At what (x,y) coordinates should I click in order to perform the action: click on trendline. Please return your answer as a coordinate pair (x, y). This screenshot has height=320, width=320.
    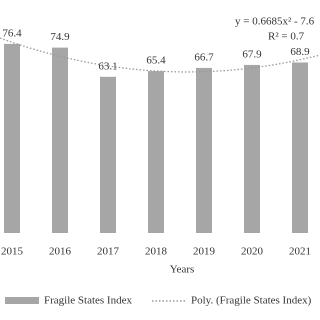
    Looking at the image, I should click on (160, 55).